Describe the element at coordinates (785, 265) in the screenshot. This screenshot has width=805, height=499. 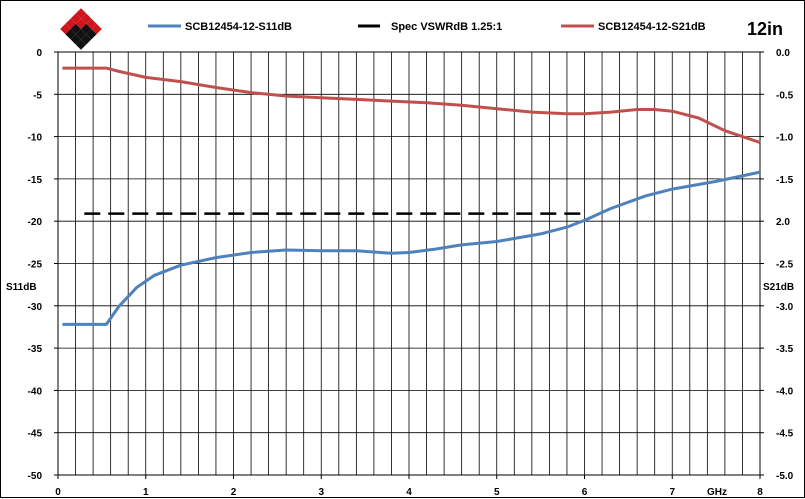
I see `right-tick-label: -2.5` at that location.